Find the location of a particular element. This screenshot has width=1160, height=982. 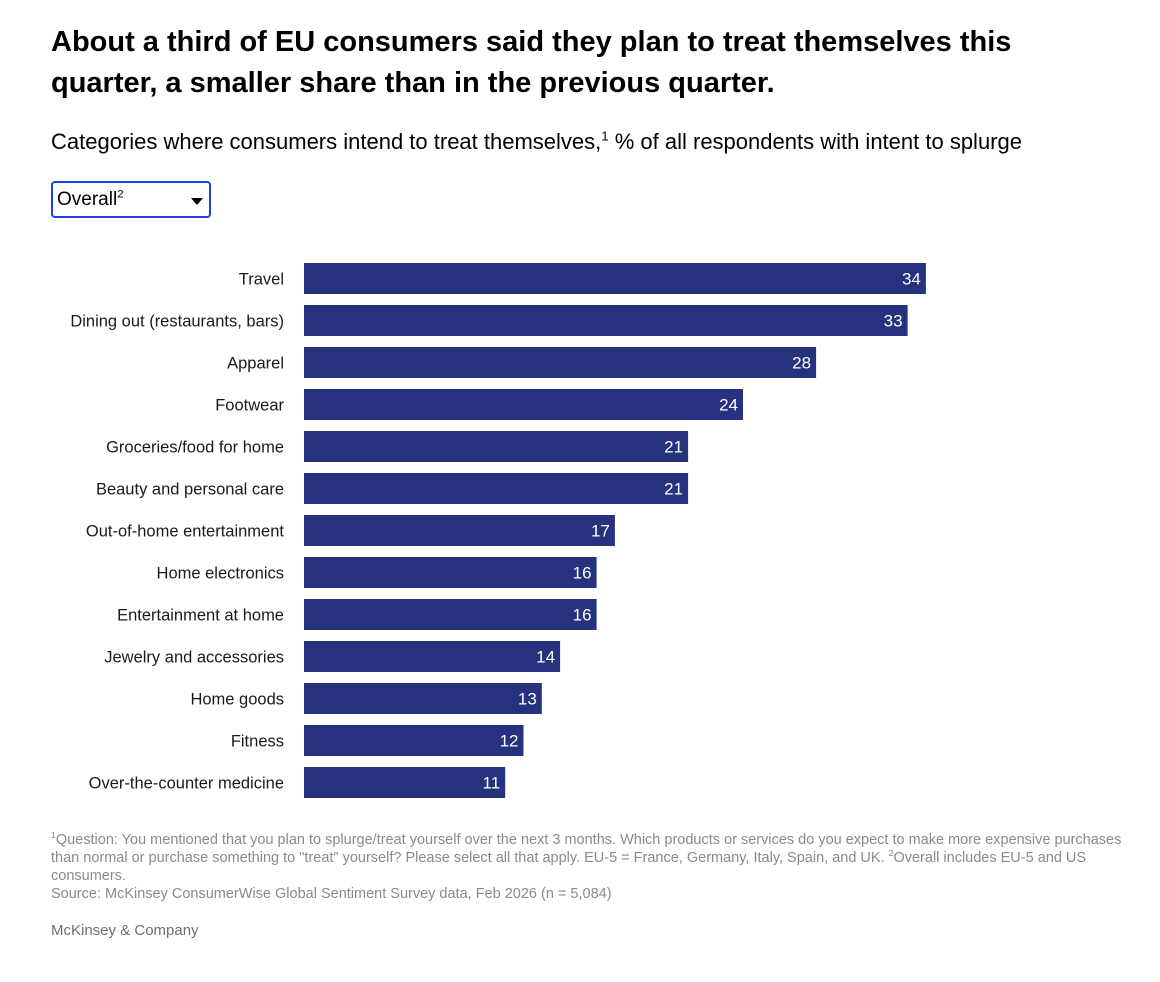

bar-fitness is located at coordinates (414, 740).